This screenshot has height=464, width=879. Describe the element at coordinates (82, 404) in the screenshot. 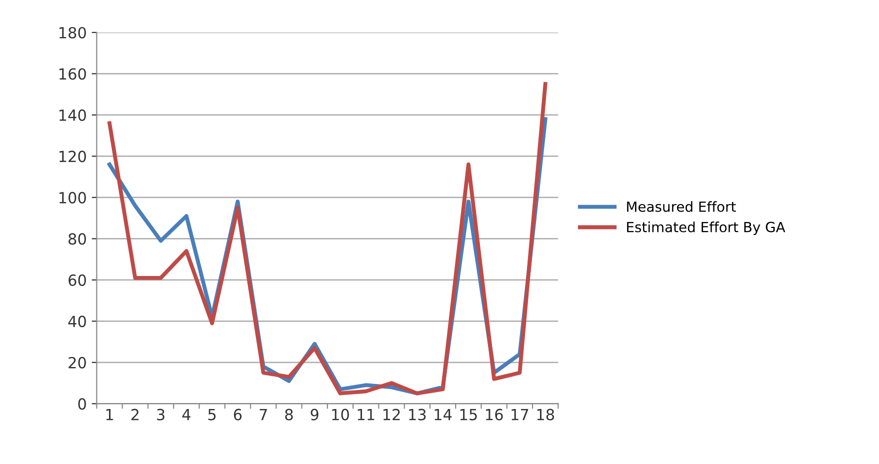

I see `y-tick-label: 0` at that location.